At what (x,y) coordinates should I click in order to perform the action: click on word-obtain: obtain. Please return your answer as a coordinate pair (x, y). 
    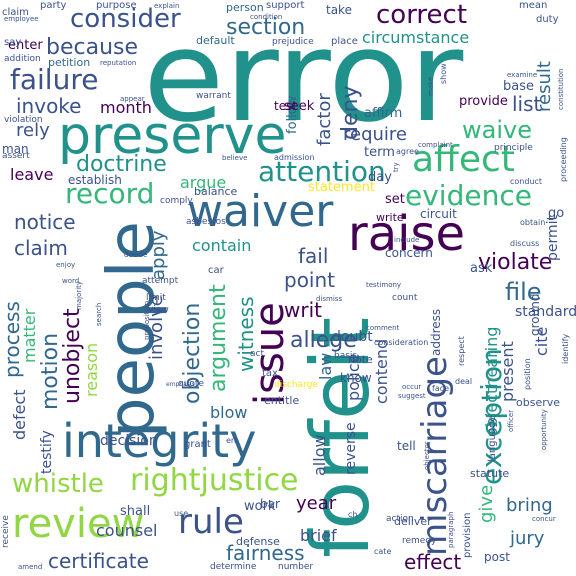
    Looking at the image, I should click on (533, 222).